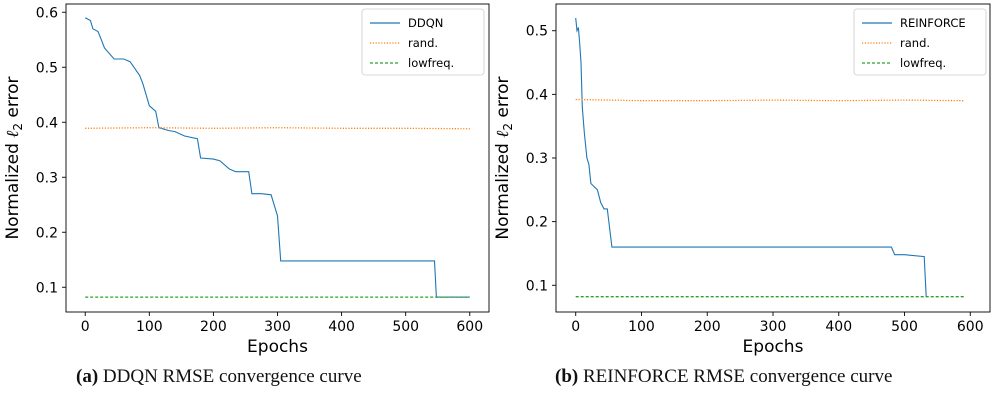  What do you see at coordinates (737, 376) in the screenshot?
I see `caption-b-text: REINFORCE RMSE convergence curve` at bounding box center [737, 376].